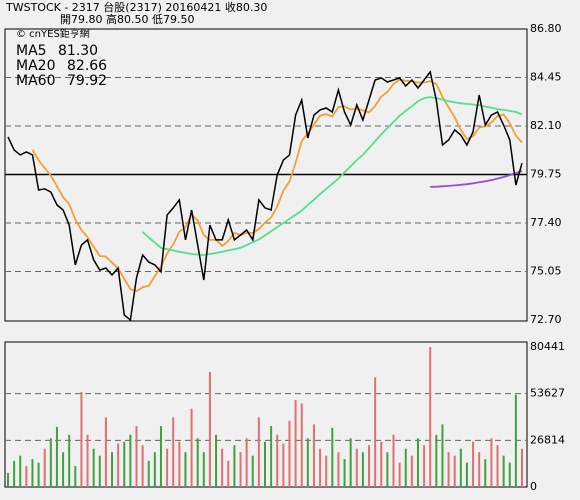  What do you see at coordinates (546, 125) in the screenshot?
I see `y-tick-label: 82.10` at bounding box center [546, 125].